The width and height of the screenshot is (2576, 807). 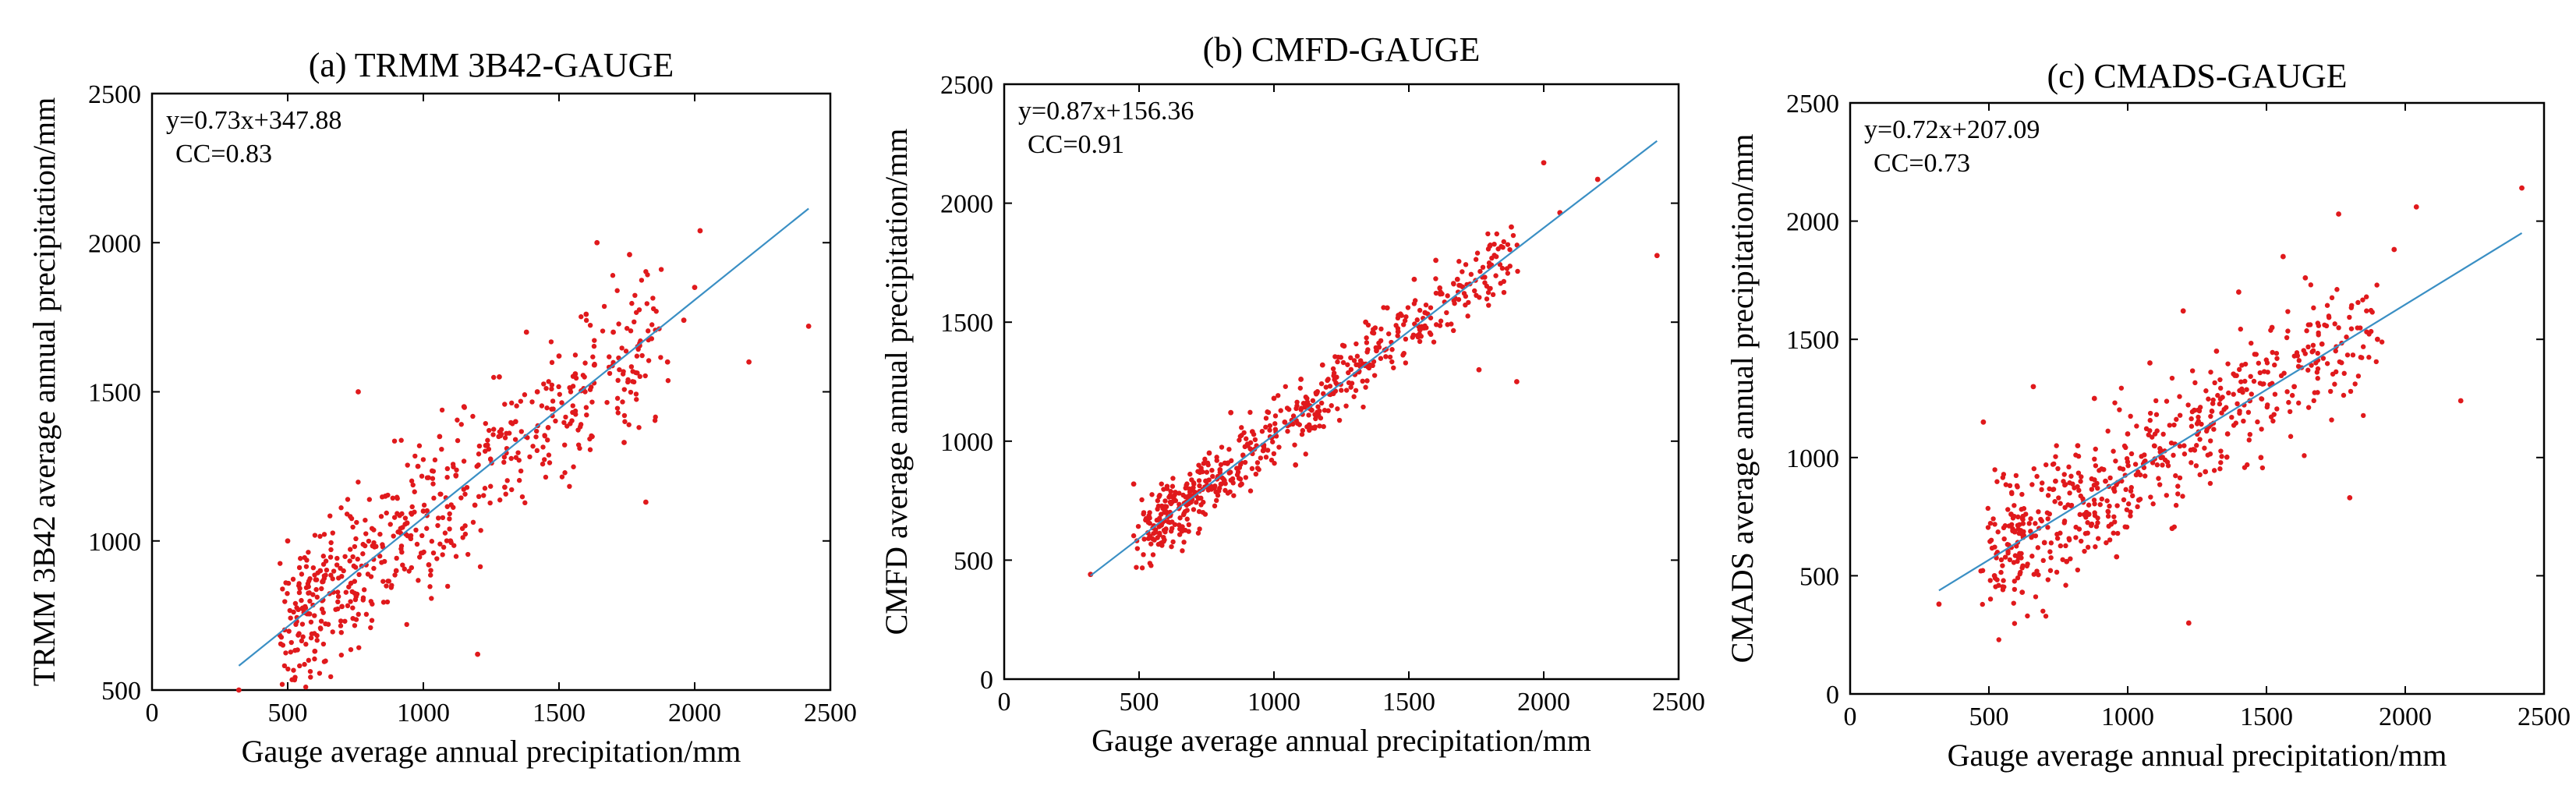 I want to click on scatter-points, so click(x=1374, y=369).